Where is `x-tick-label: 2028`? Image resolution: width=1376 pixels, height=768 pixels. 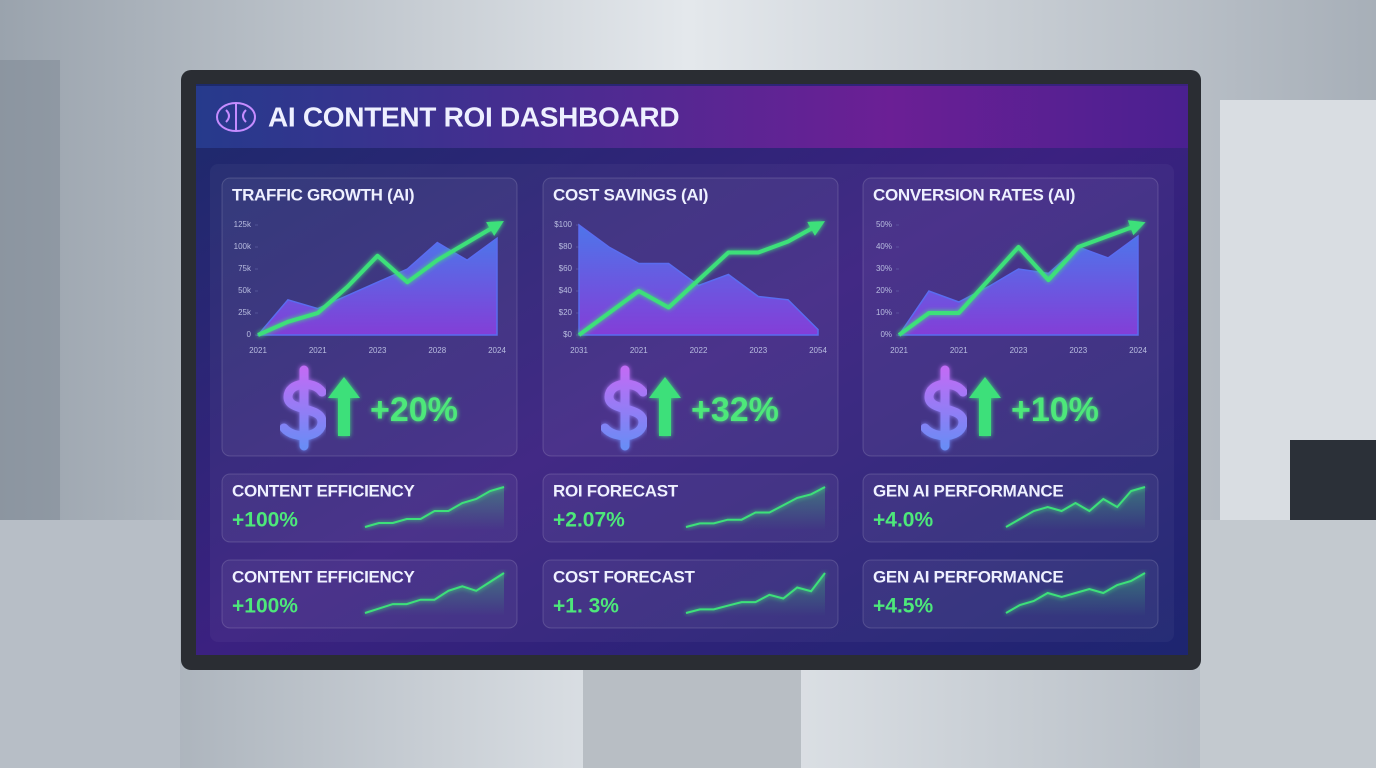 x-tick-label: 2028 is located at coordinates (437, 350).